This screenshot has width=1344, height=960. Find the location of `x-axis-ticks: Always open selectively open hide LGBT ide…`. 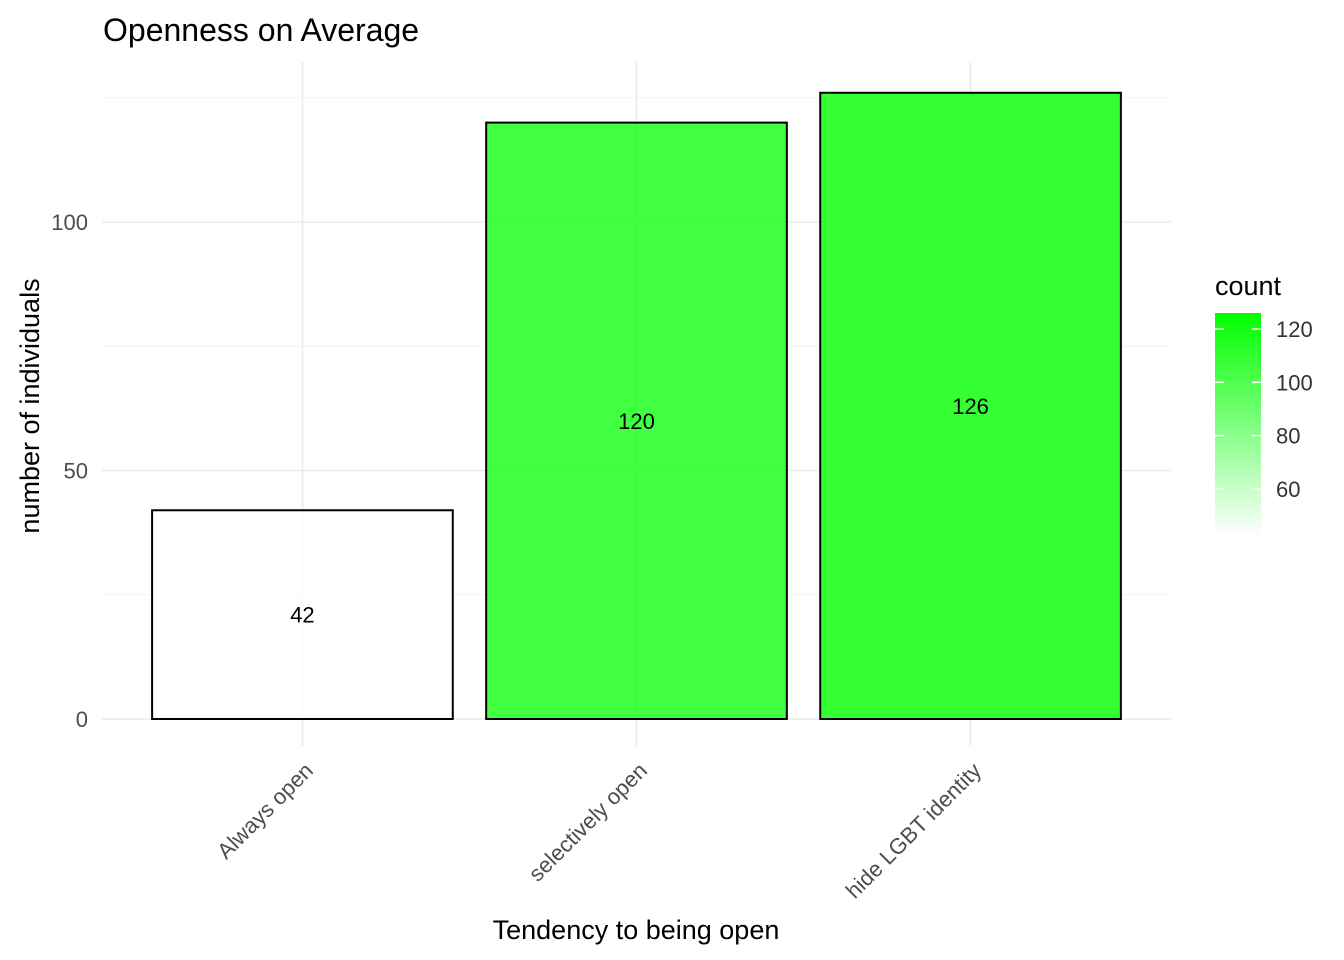

x-axis-ticks: Always open selectively open hide LGBT ide… is located at coordinates (599, 830).